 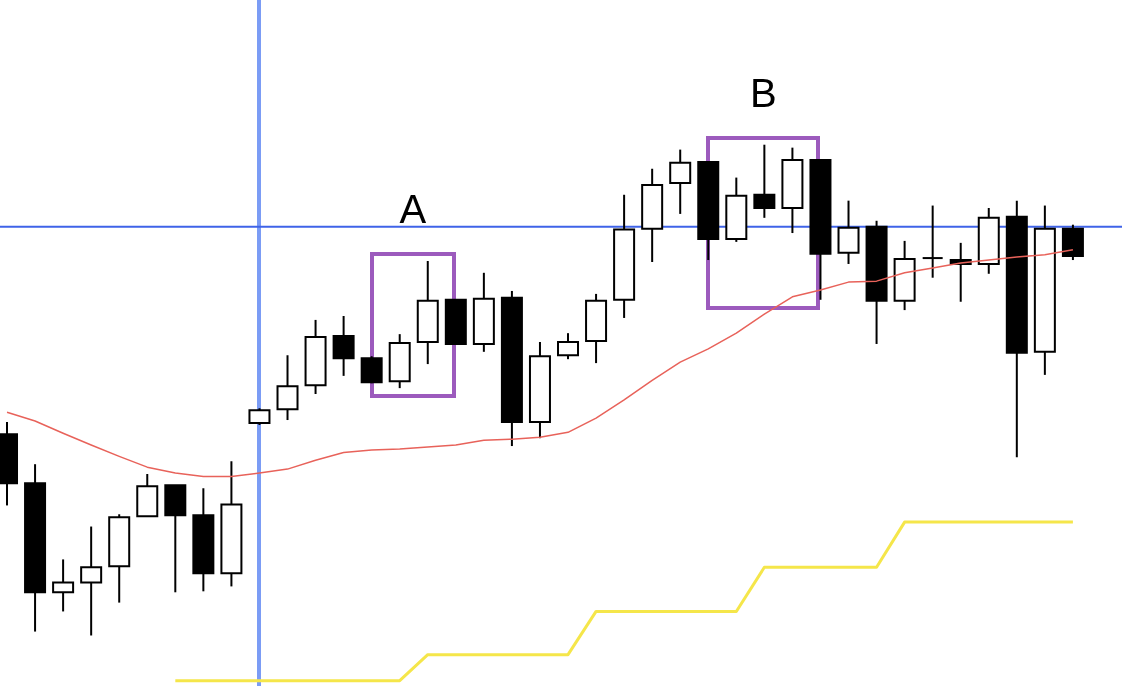 I want to click on text: B, so click(x=763, y=92).